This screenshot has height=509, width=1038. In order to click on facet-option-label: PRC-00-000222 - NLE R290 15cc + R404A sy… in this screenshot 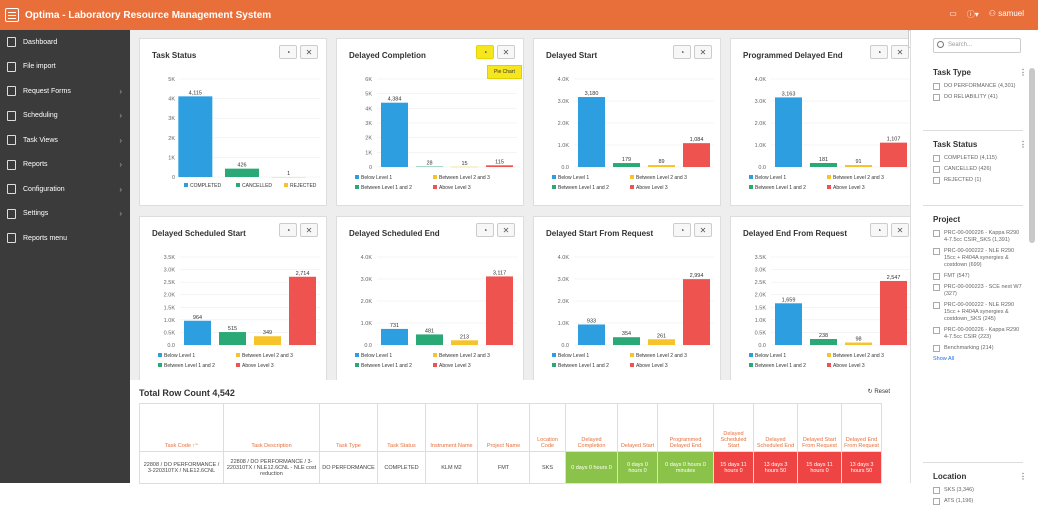, I will do `click(983, 258)`.